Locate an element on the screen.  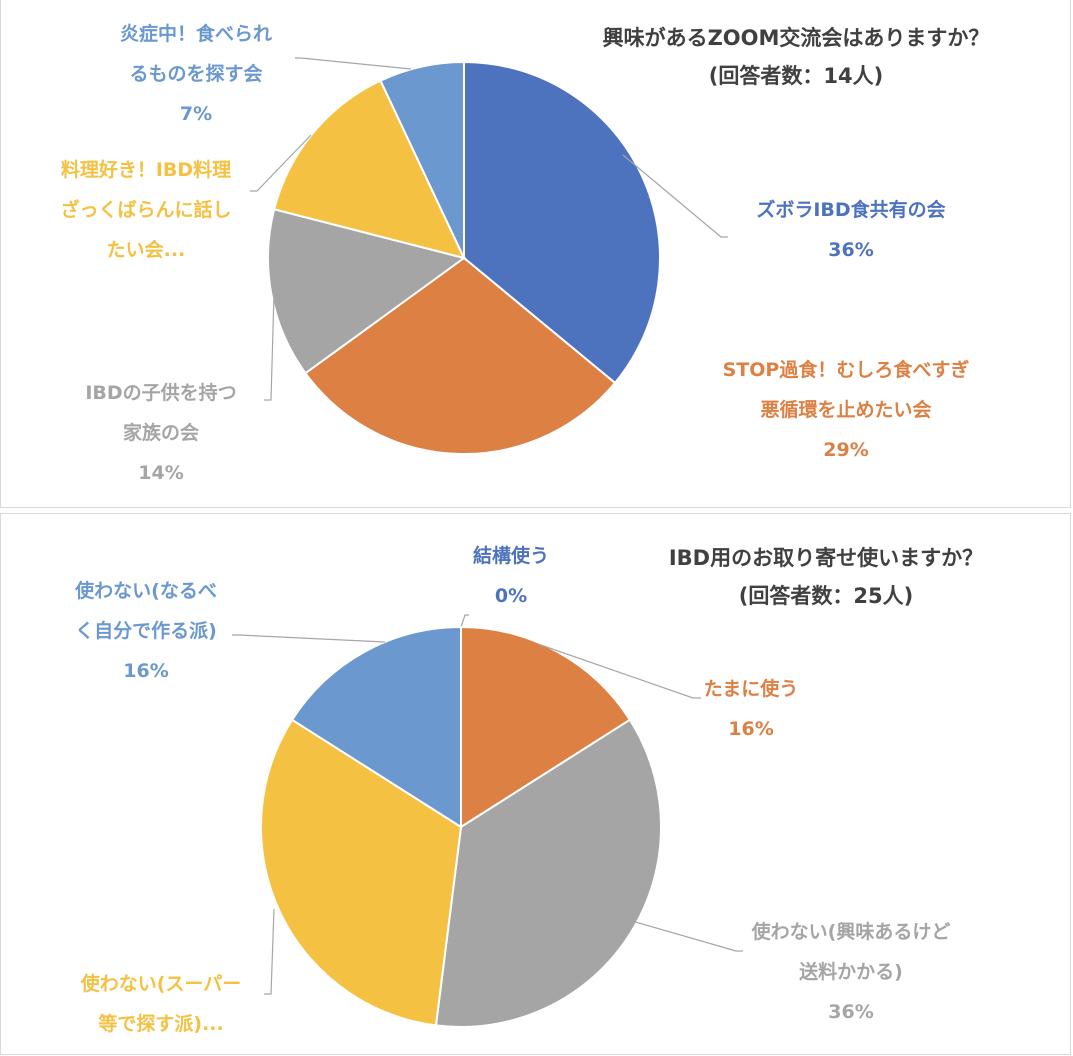
data-label: IBDの子供を持つ 家族の会 14% is located at coordinates (161, 433).